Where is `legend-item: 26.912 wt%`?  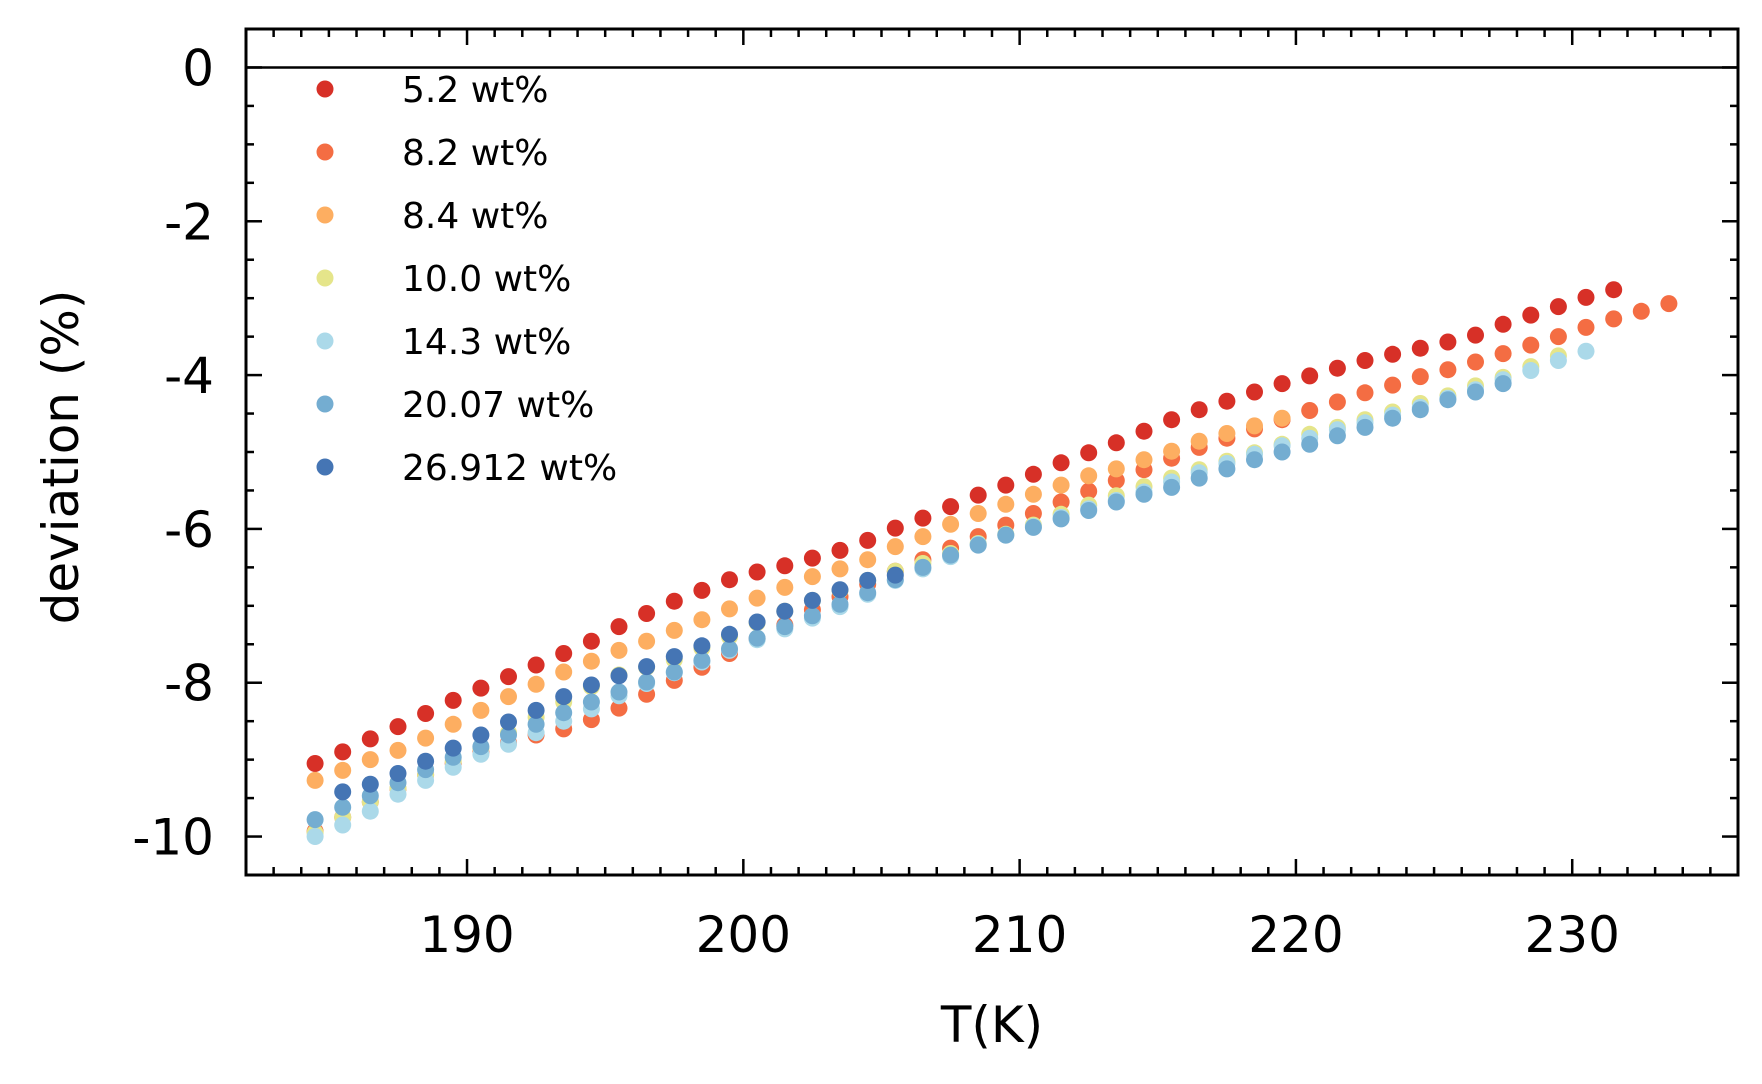 legend-item: 26.912 wt% is located at coordinates (466, 468).